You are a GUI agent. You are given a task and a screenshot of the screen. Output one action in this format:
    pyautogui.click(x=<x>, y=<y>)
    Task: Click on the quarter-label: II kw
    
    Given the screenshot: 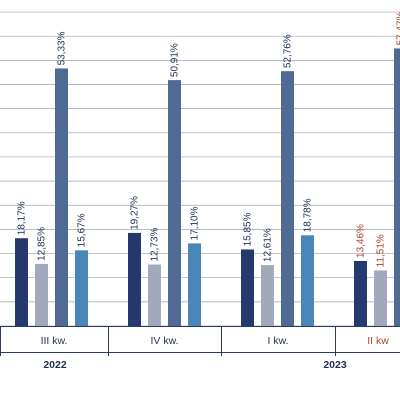 What is the action you would take?
    pyautogui.click(x=378, y=341)
    